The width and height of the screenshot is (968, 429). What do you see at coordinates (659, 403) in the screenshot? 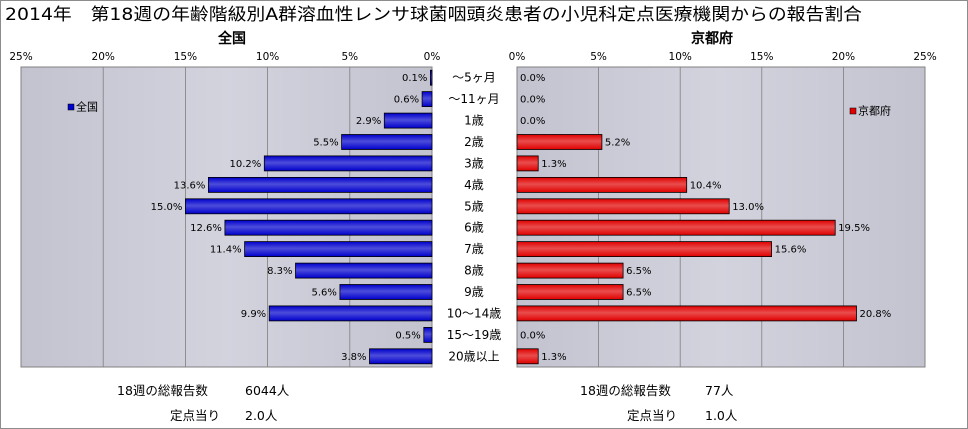
I see `summary-kyoto: 18週の総報告数 77人 定点当り 1.0人` at bounding box center [659, 403].